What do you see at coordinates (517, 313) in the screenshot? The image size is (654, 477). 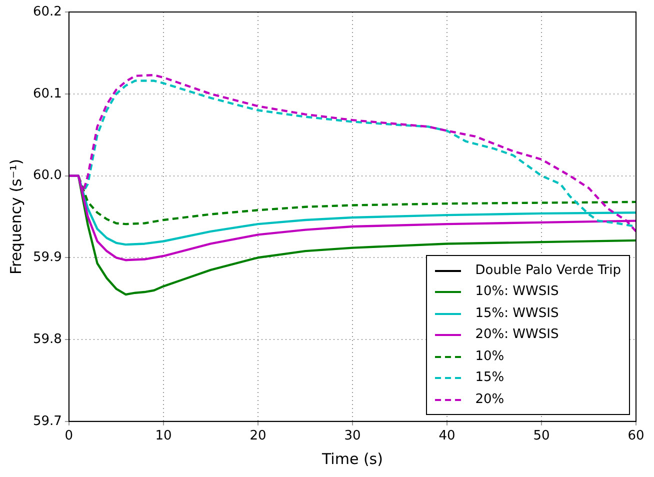 I see `legend-label: 15%: WWSIS` at bounding box center [517, 313].